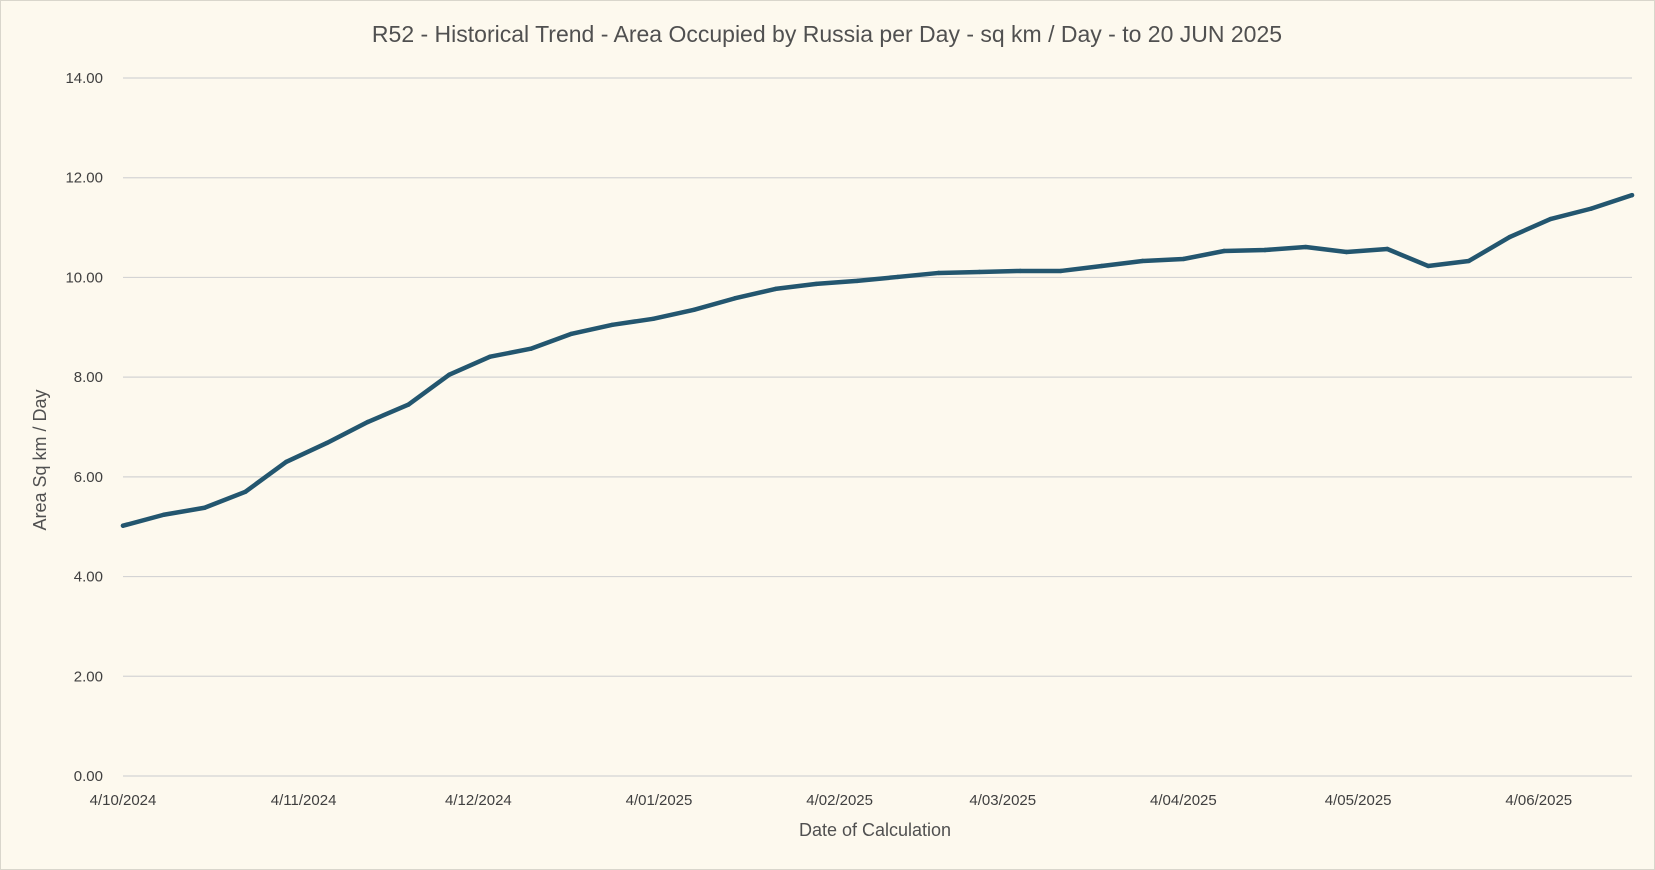 The height and width of the screenshot is (870, 1655). I want to click on y-tick-label: 14.00, so click(84, 78).